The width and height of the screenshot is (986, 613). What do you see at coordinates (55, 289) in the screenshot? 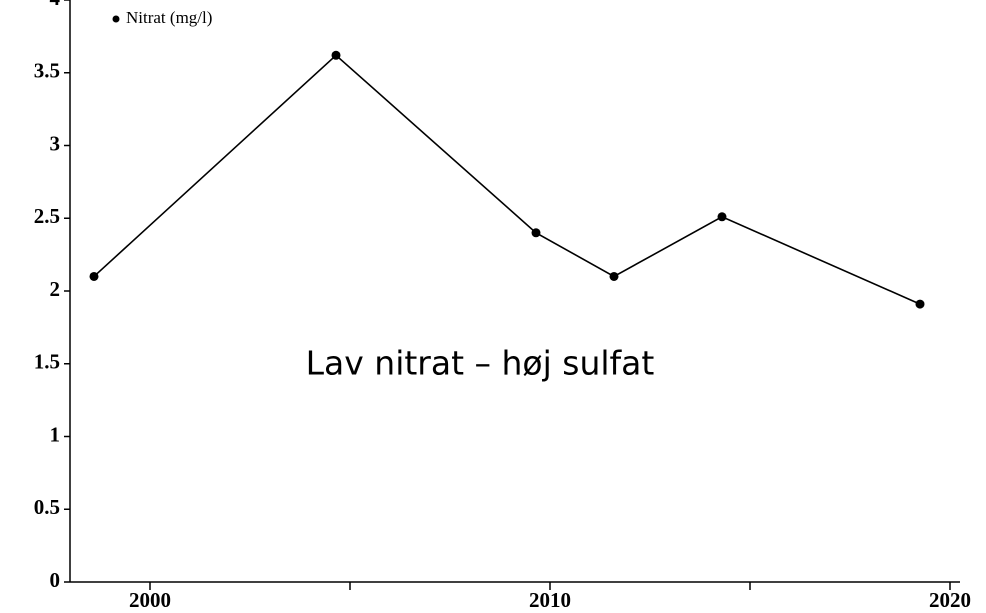
I see `y-tick-label: 2` at bounding box center [55, 289].